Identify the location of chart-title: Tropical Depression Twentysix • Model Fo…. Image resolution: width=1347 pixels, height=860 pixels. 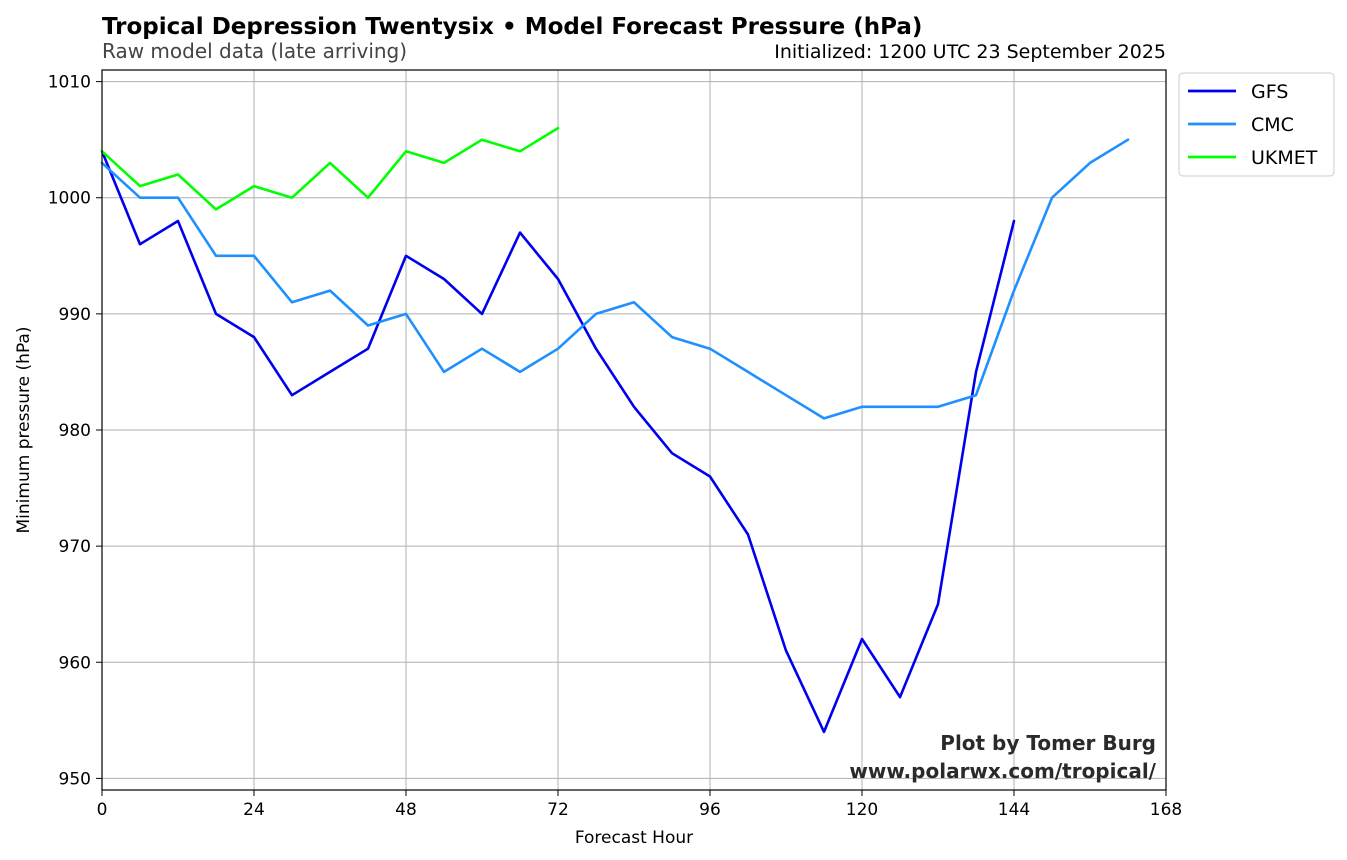
(512, 27).